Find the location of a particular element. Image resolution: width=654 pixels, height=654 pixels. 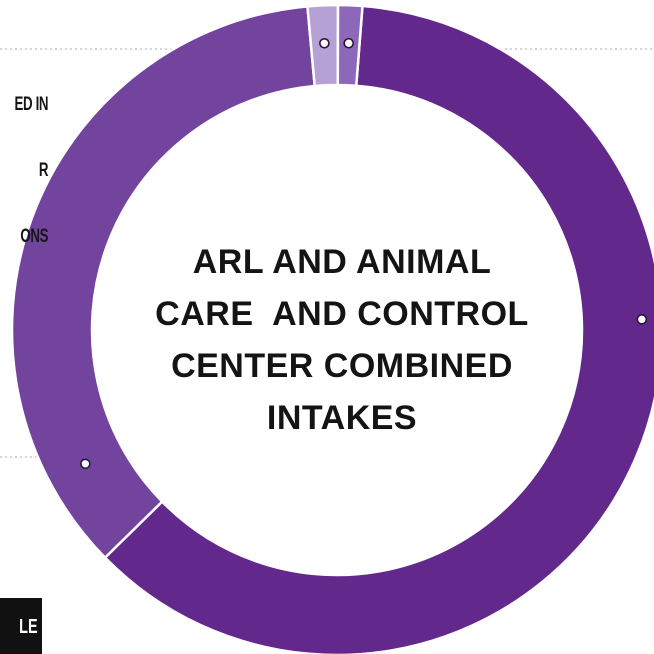

title-line: CARE AND CONTROL is located at coordinates (342, 314).